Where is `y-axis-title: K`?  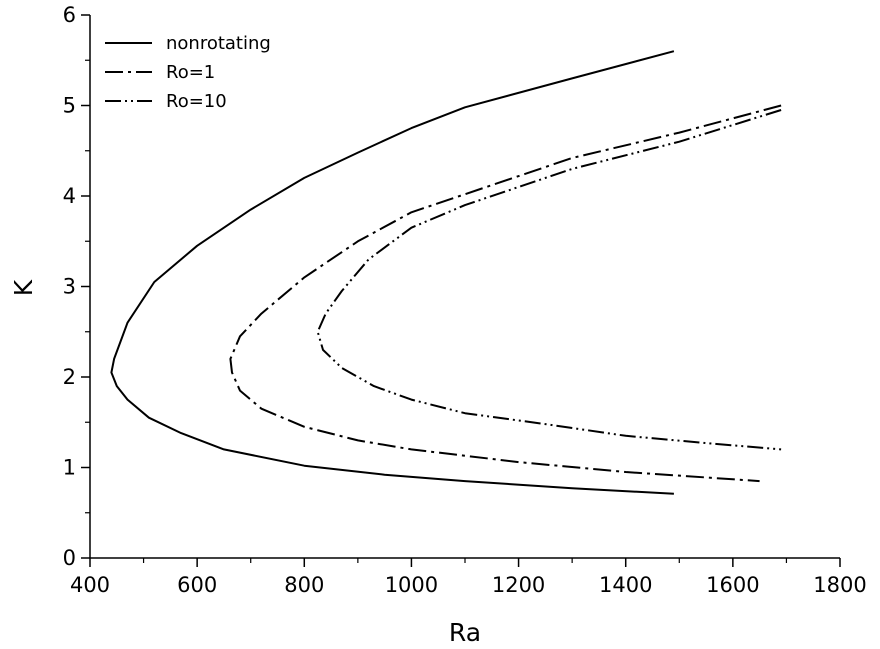
y-axis-title: K is located at coordinates (23, 287).